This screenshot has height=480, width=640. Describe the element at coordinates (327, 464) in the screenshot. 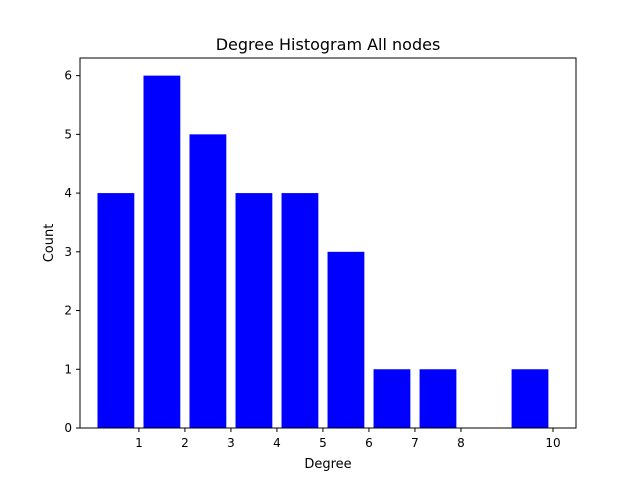

I see `x-axis-label: Degree` at that location.